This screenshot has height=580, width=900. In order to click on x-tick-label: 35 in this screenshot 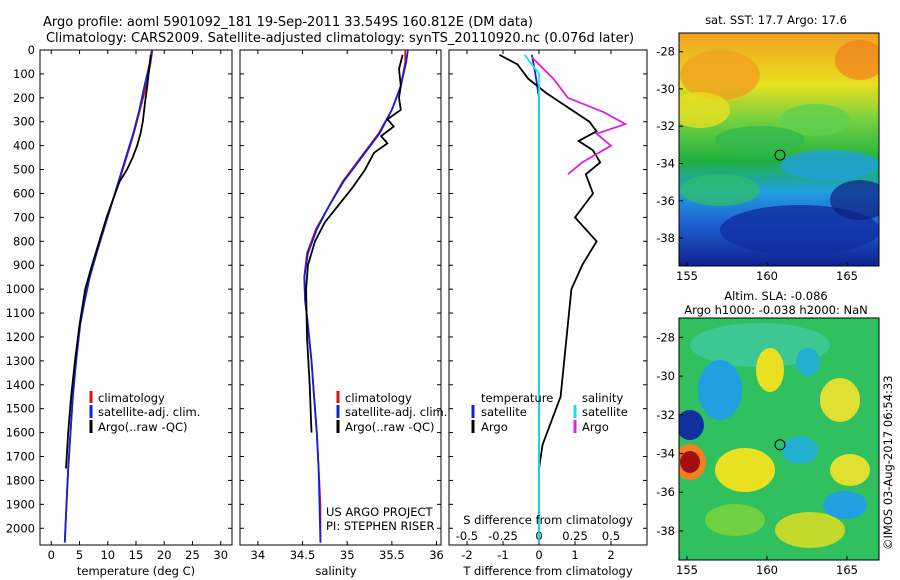, I will do `click(347, 555)`.